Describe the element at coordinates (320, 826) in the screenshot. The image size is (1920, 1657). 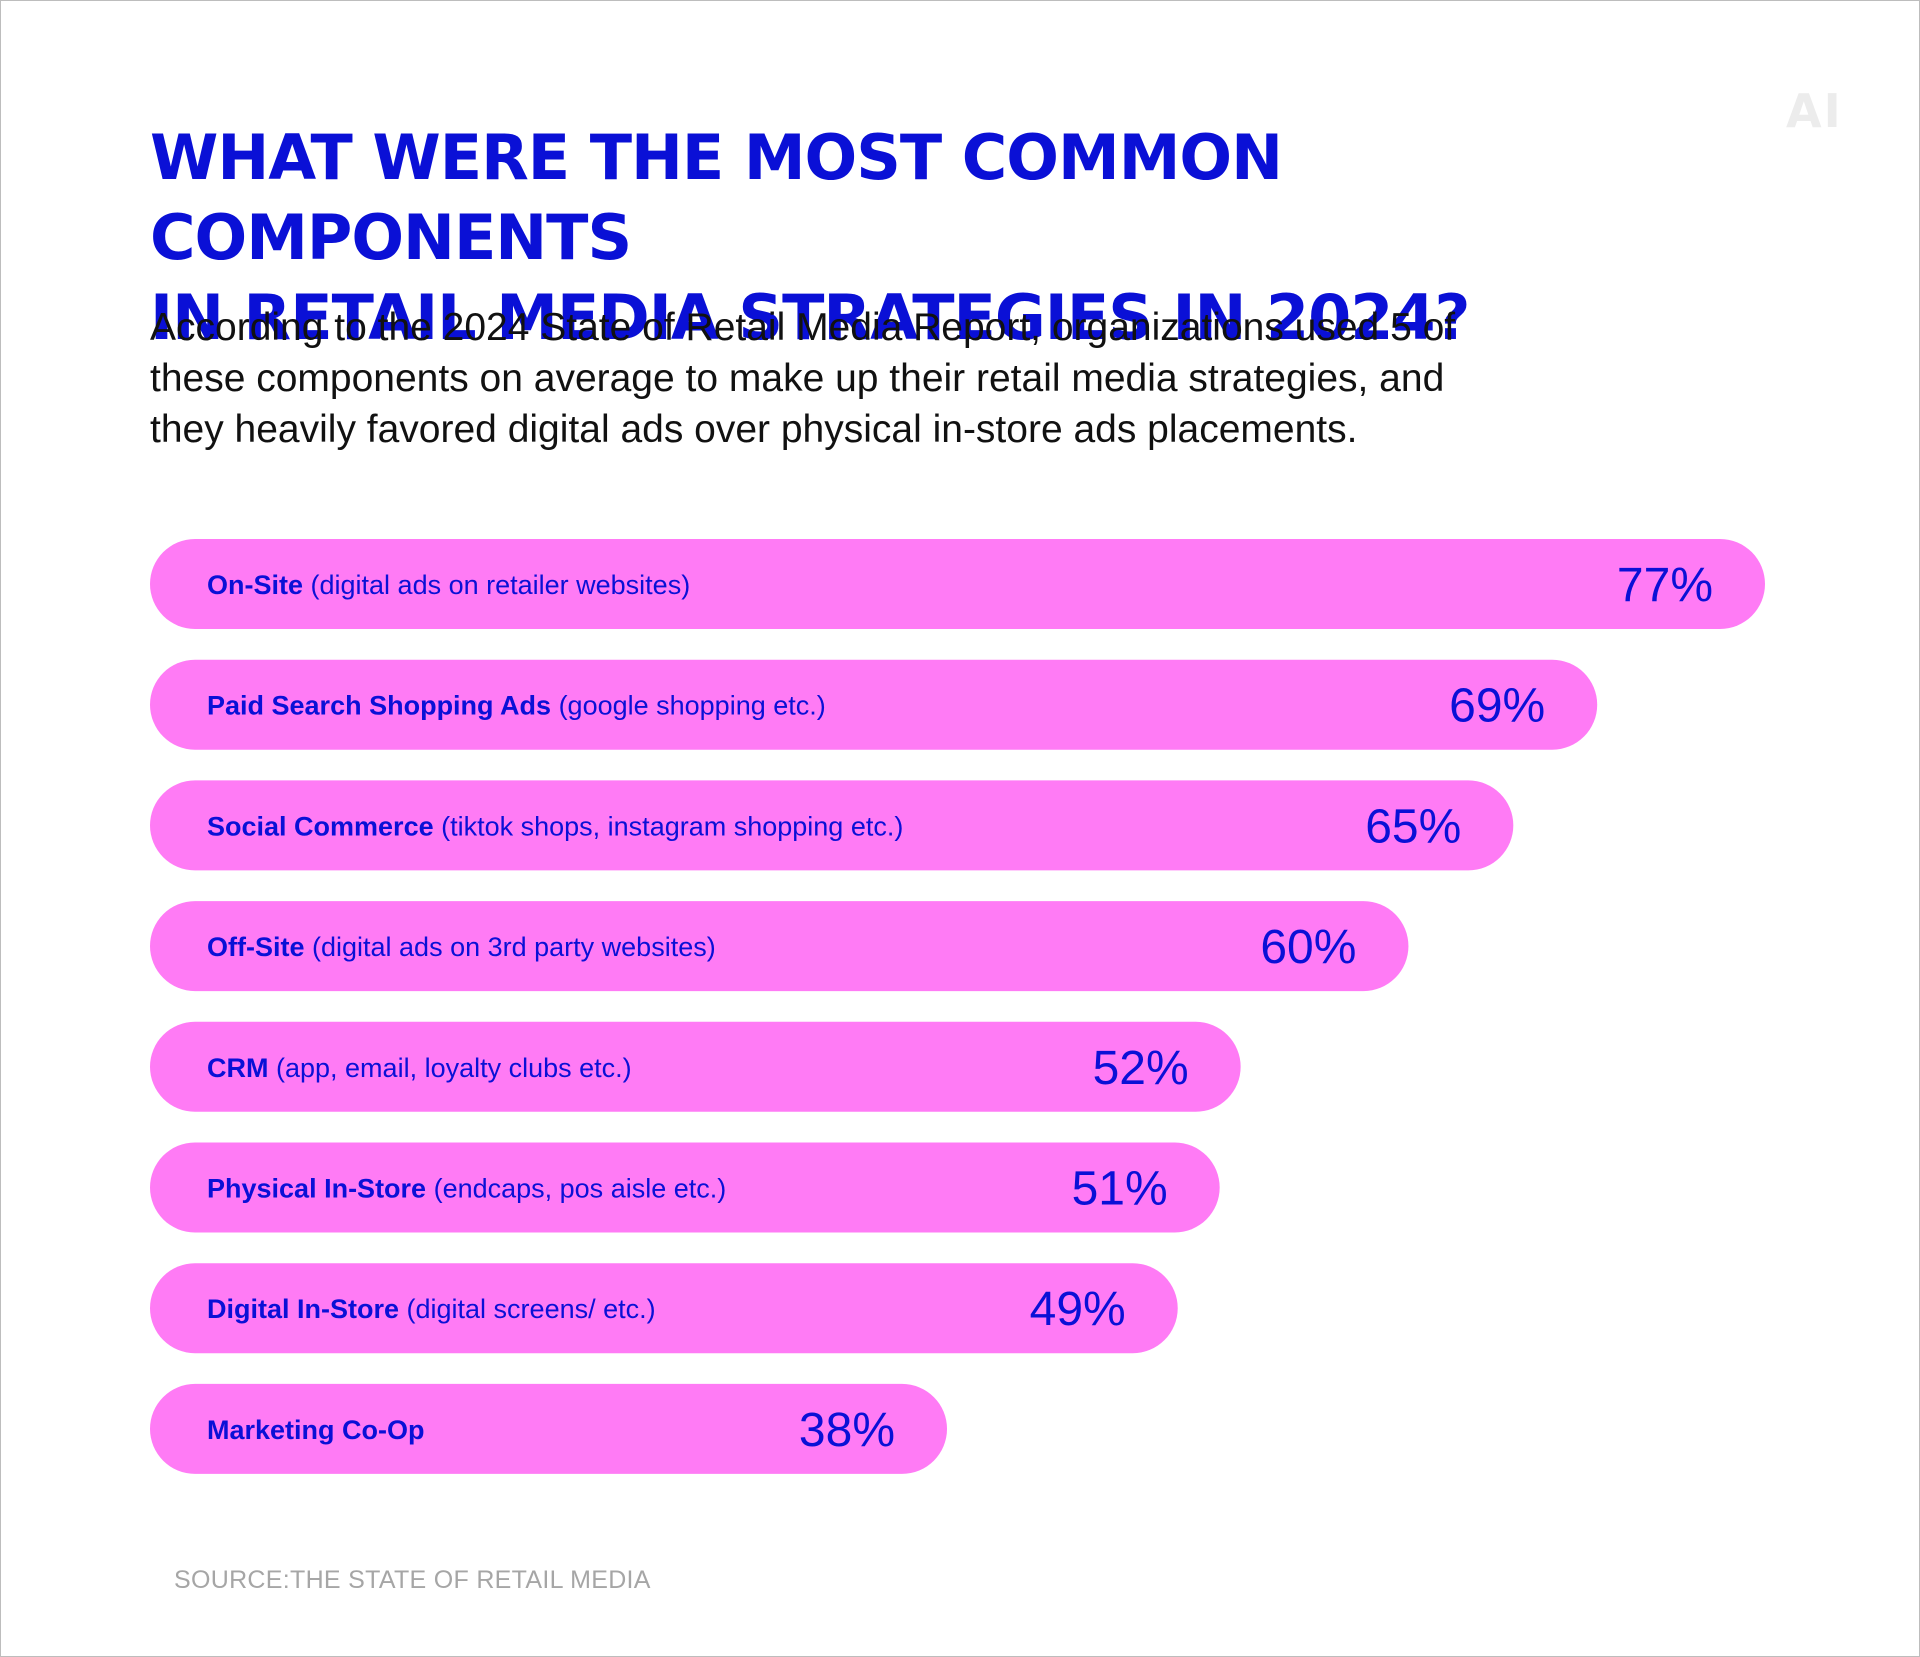
I see `category-name: Social Commerce` at that location.